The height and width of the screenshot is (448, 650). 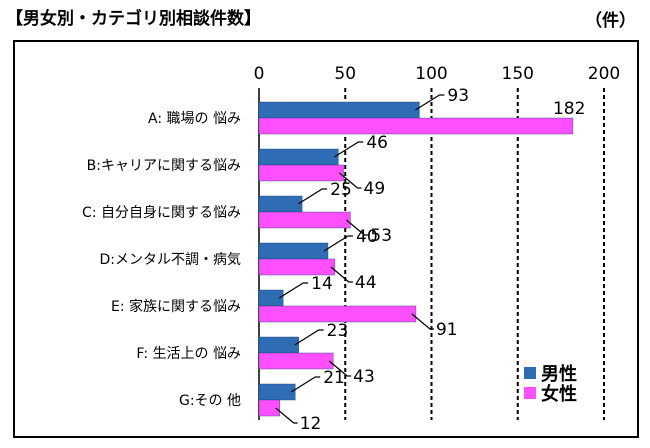 I want to click on category-label: F: 生活上の 悩み, so click(x=188, y=354).